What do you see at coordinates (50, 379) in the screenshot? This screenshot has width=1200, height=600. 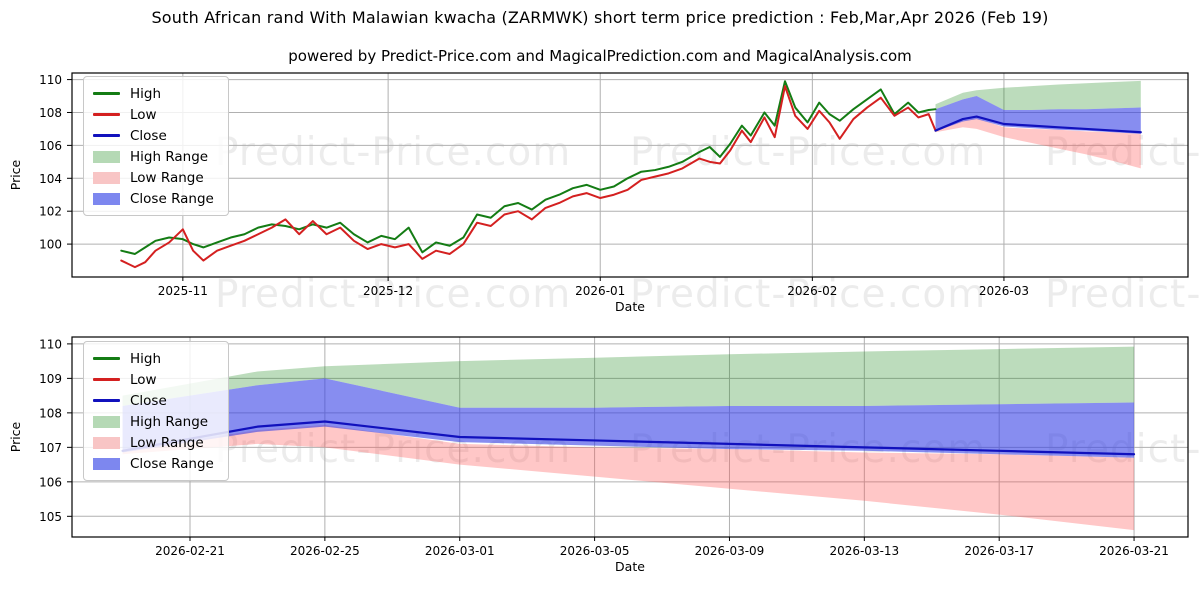 I see `y-tick-label: 109` at bounding box center [50, 379].